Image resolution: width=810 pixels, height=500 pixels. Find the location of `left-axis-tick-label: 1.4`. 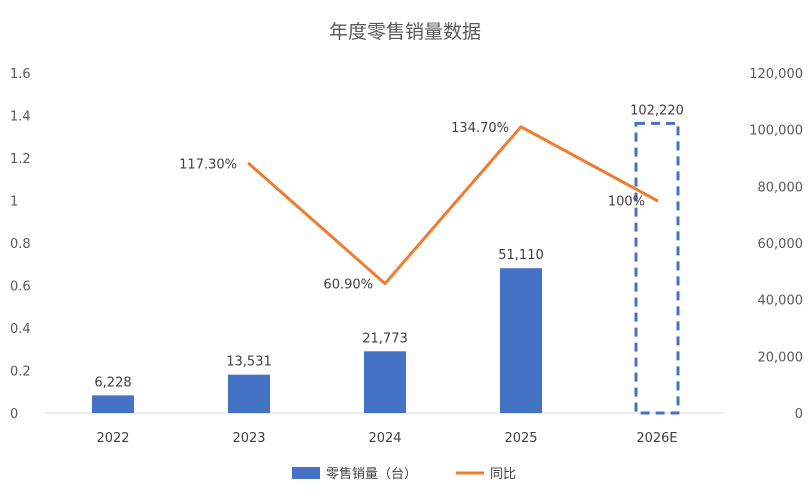

left-axis-tick-label: 1.4 is located at coordinates (20, 117).